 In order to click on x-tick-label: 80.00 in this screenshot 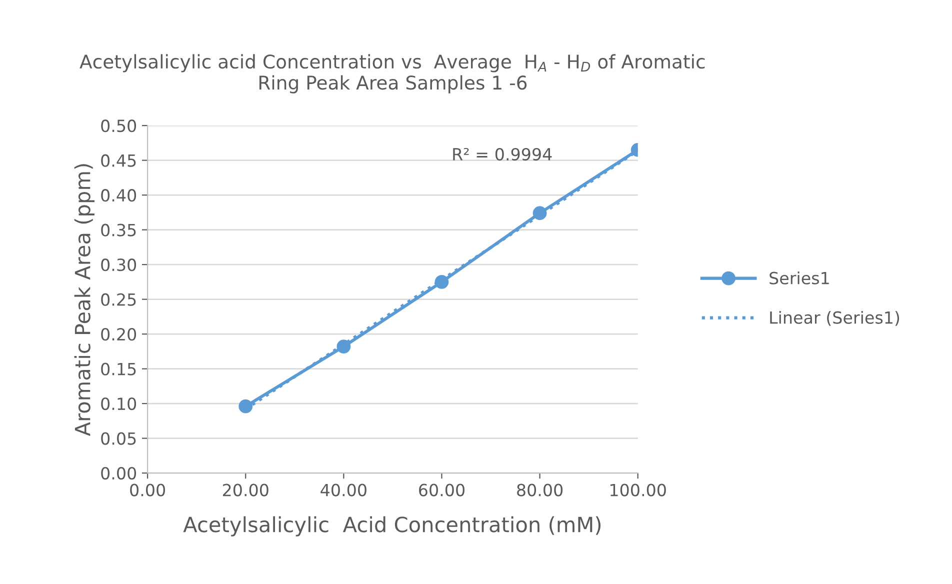, I will do `click(540, 490)`.